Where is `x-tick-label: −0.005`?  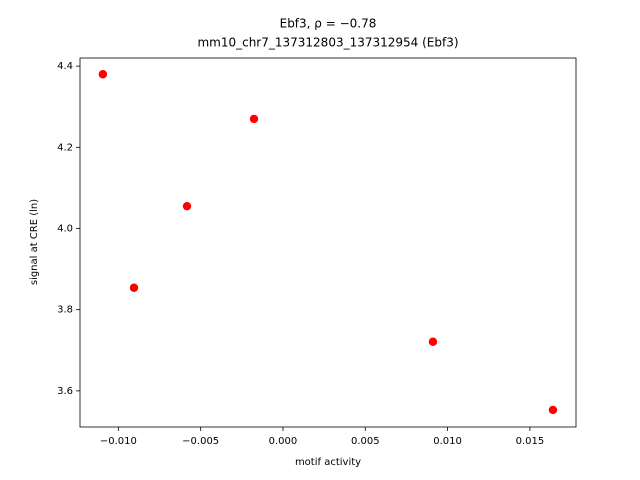 x-tick-label: −0.005 is located at coordinates (200, 441).